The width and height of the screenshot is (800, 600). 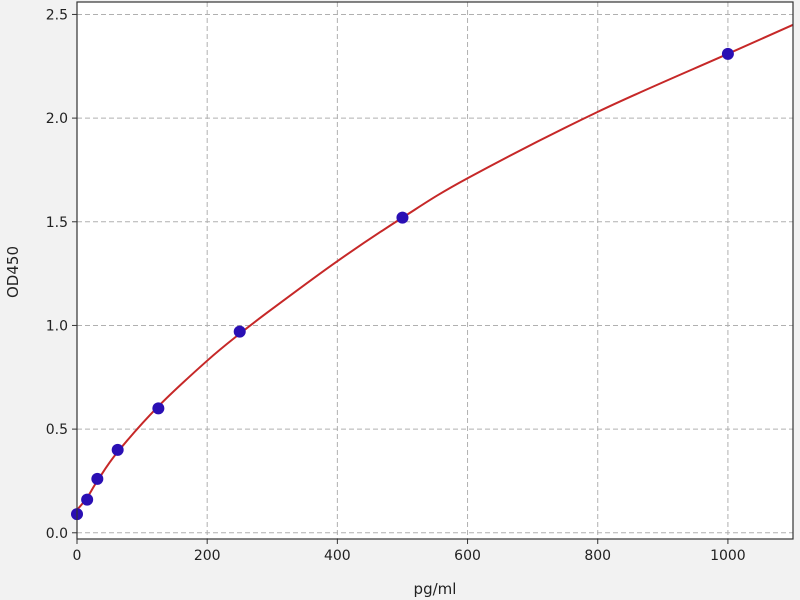 What do you see at coordinates (57, 15) in the screenshot?
I see `y-tick-label: 2.5` at bounding box center [57, 15].